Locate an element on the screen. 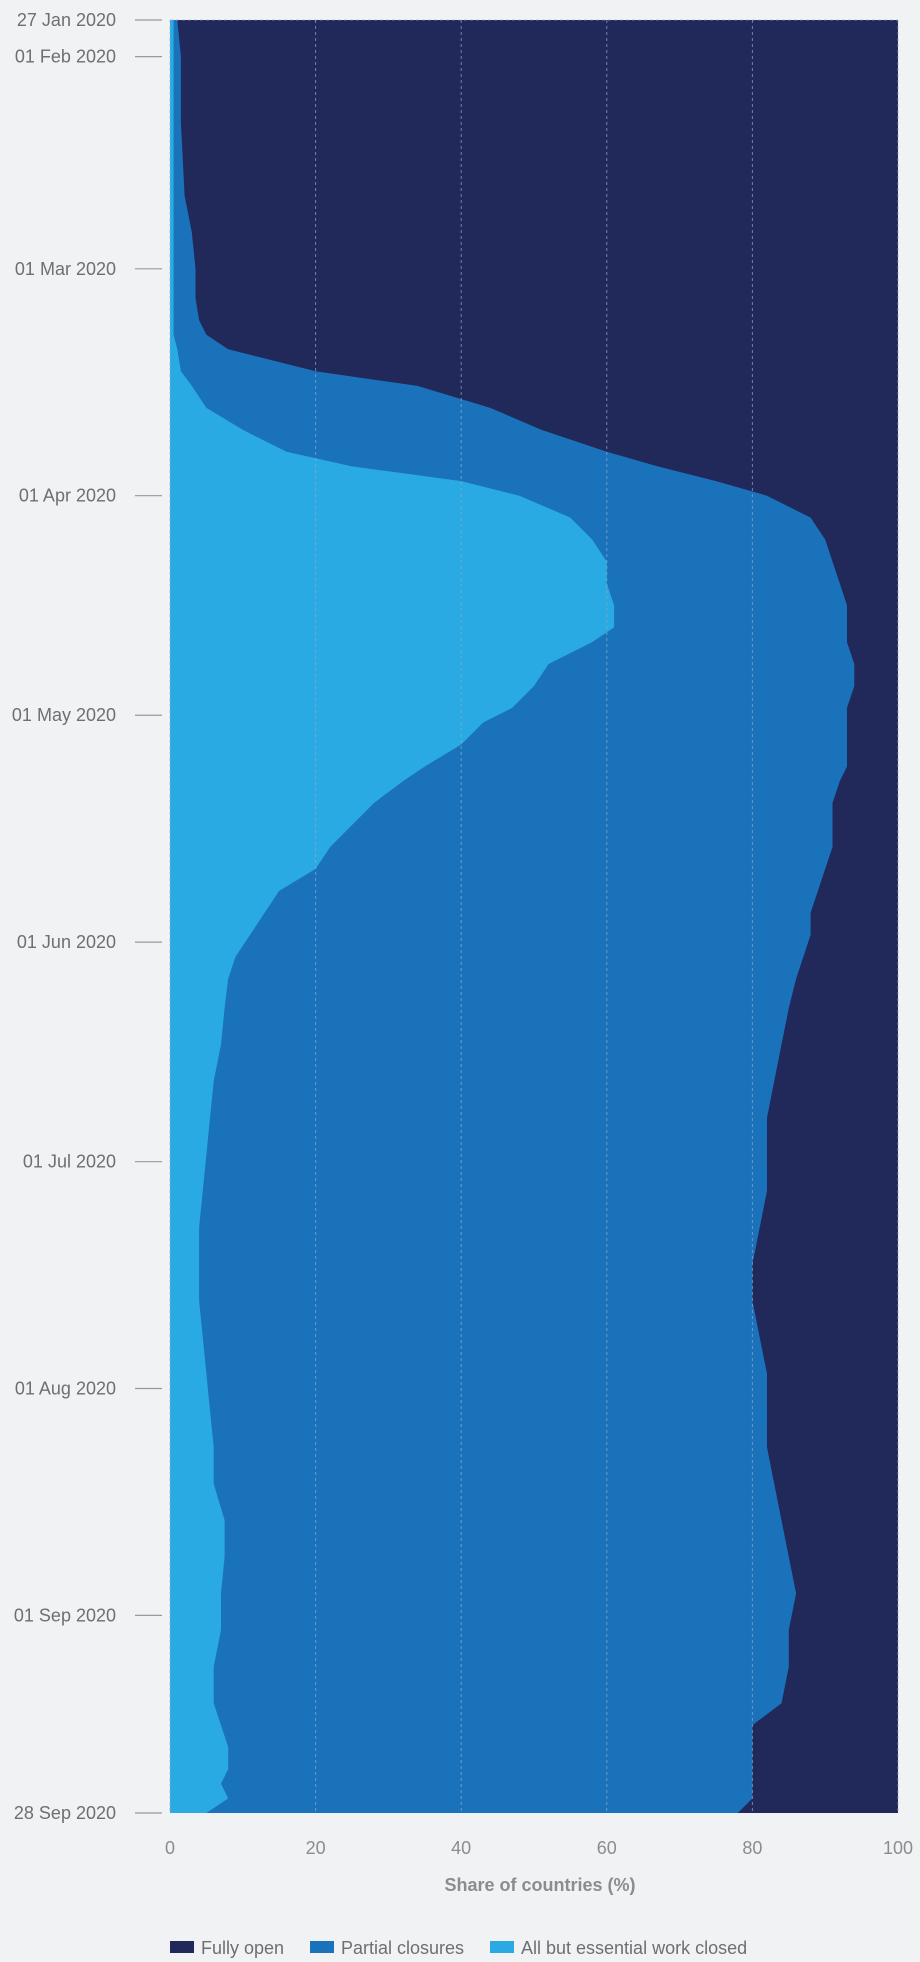 Image resolution: width=920 pixels, height=1962 pixels. share-tick-label: 20 is located at coordinates (316, 1848).